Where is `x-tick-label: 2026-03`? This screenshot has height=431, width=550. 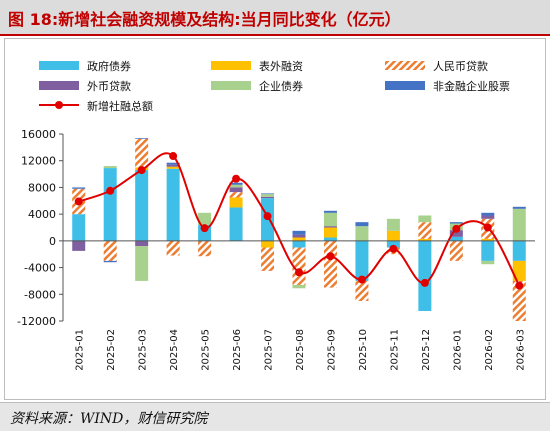
x-tick-label: 2026-03 is located at coordinates (520, 350).